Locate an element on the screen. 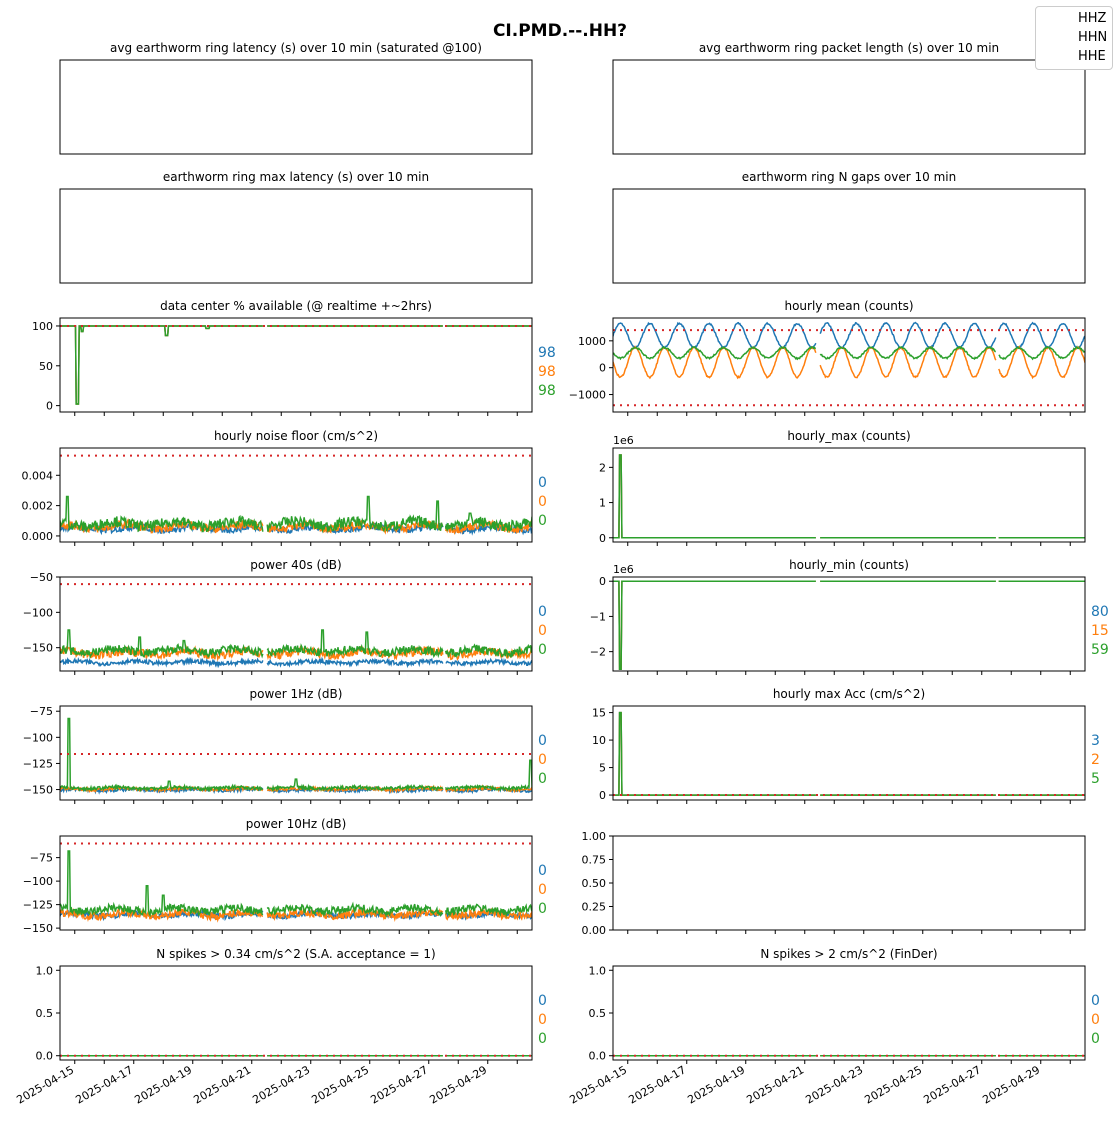  y-tick-label: 1 is located at coordinates (602, 503).